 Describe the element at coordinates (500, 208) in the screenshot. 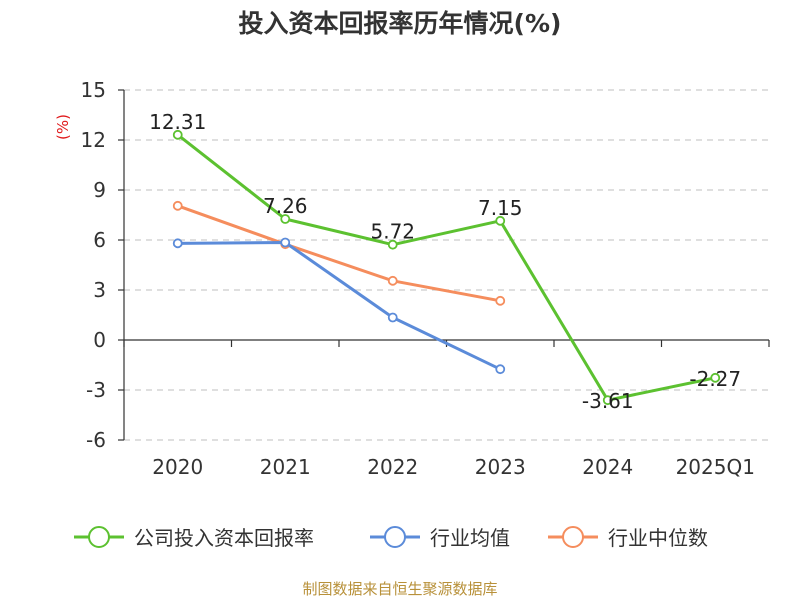

I see `data-label: 7.15` at that location.